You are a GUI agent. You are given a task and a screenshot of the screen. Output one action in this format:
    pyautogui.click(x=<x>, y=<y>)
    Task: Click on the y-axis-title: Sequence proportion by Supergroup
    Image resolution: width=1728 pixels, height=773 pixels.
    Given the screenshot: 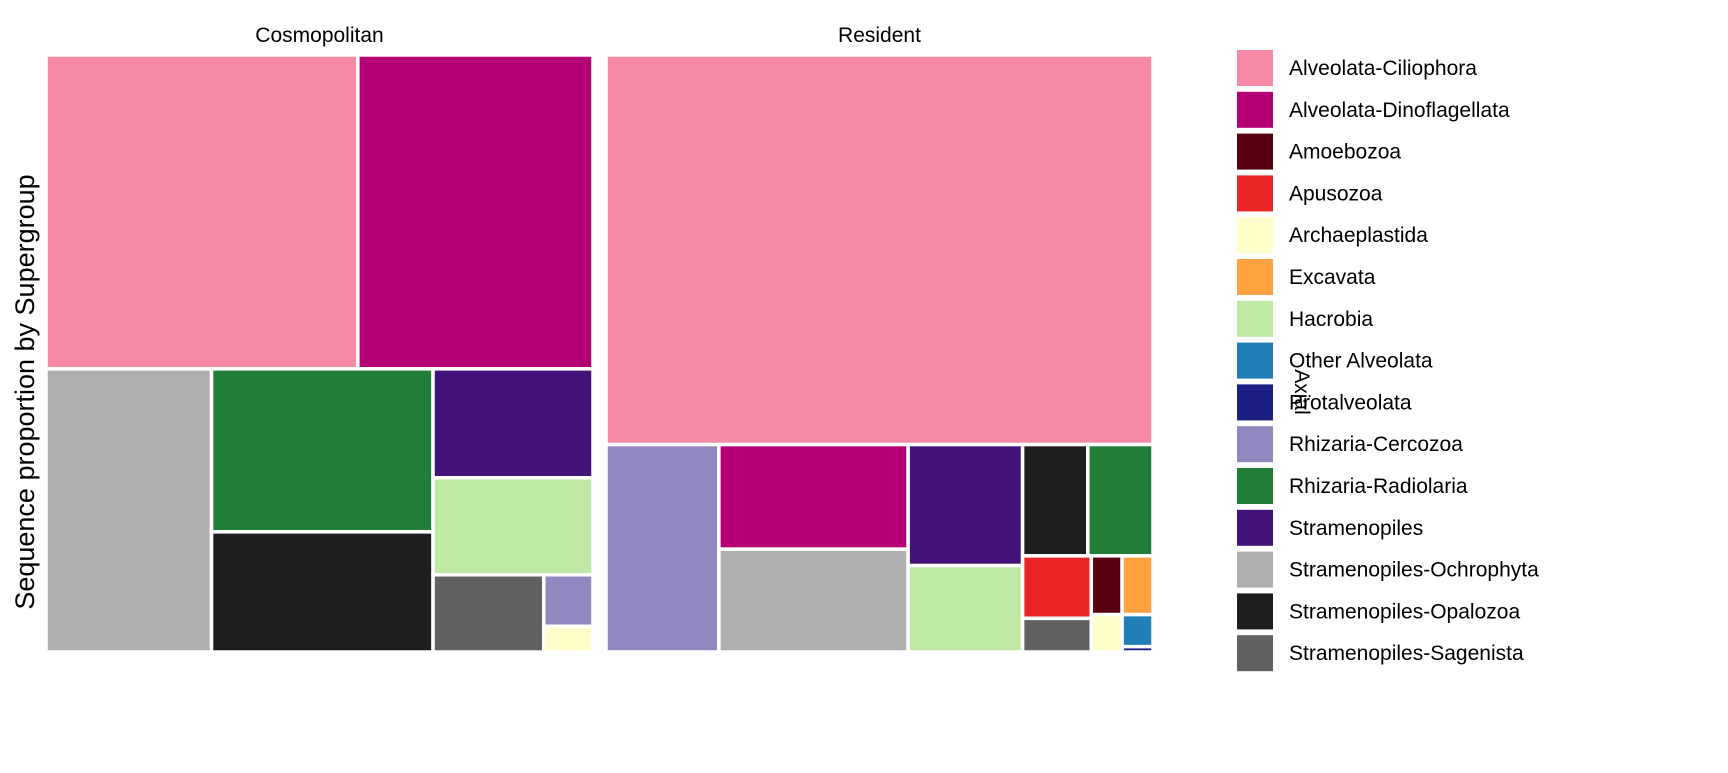 What is the action you would take?
    pyautogui.click(x=25, y=391)
    